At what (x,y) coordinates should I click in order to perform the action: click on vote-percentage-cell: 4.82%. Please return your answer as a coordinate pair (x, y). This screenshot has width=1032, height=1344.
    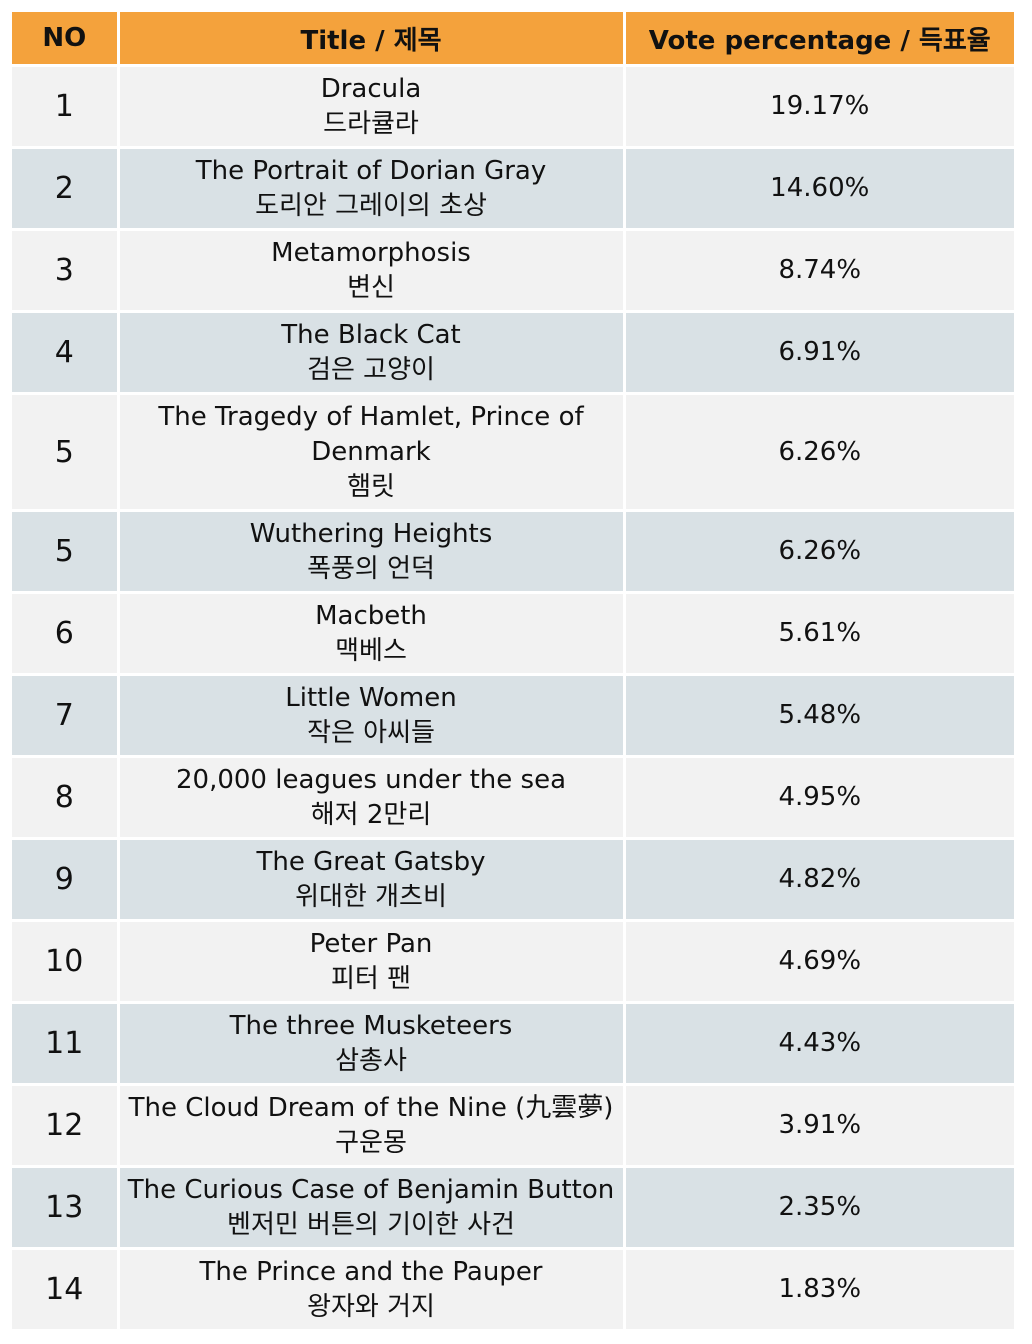
    Looking at the image, I should click on (819, 879).